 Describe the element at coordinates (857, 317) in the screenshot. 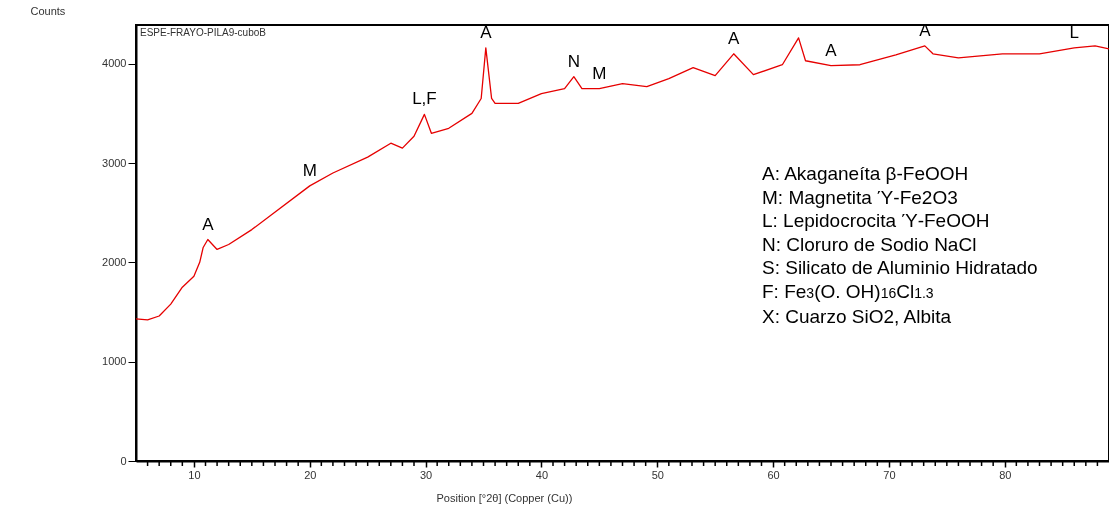

I see `annotation: X: Cuarzo SiO2, Albita` at that location.